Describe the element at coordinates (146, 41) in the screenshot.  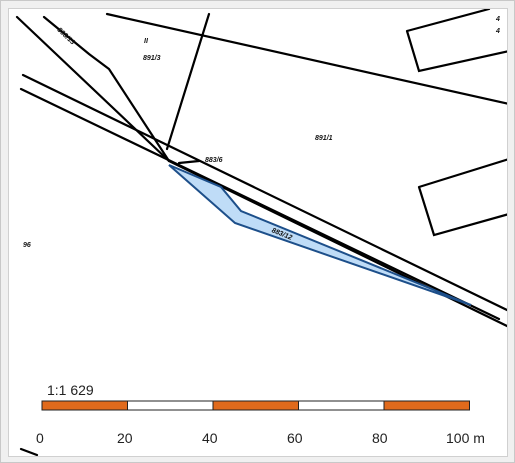
I see `parcel-label: II` at that location.